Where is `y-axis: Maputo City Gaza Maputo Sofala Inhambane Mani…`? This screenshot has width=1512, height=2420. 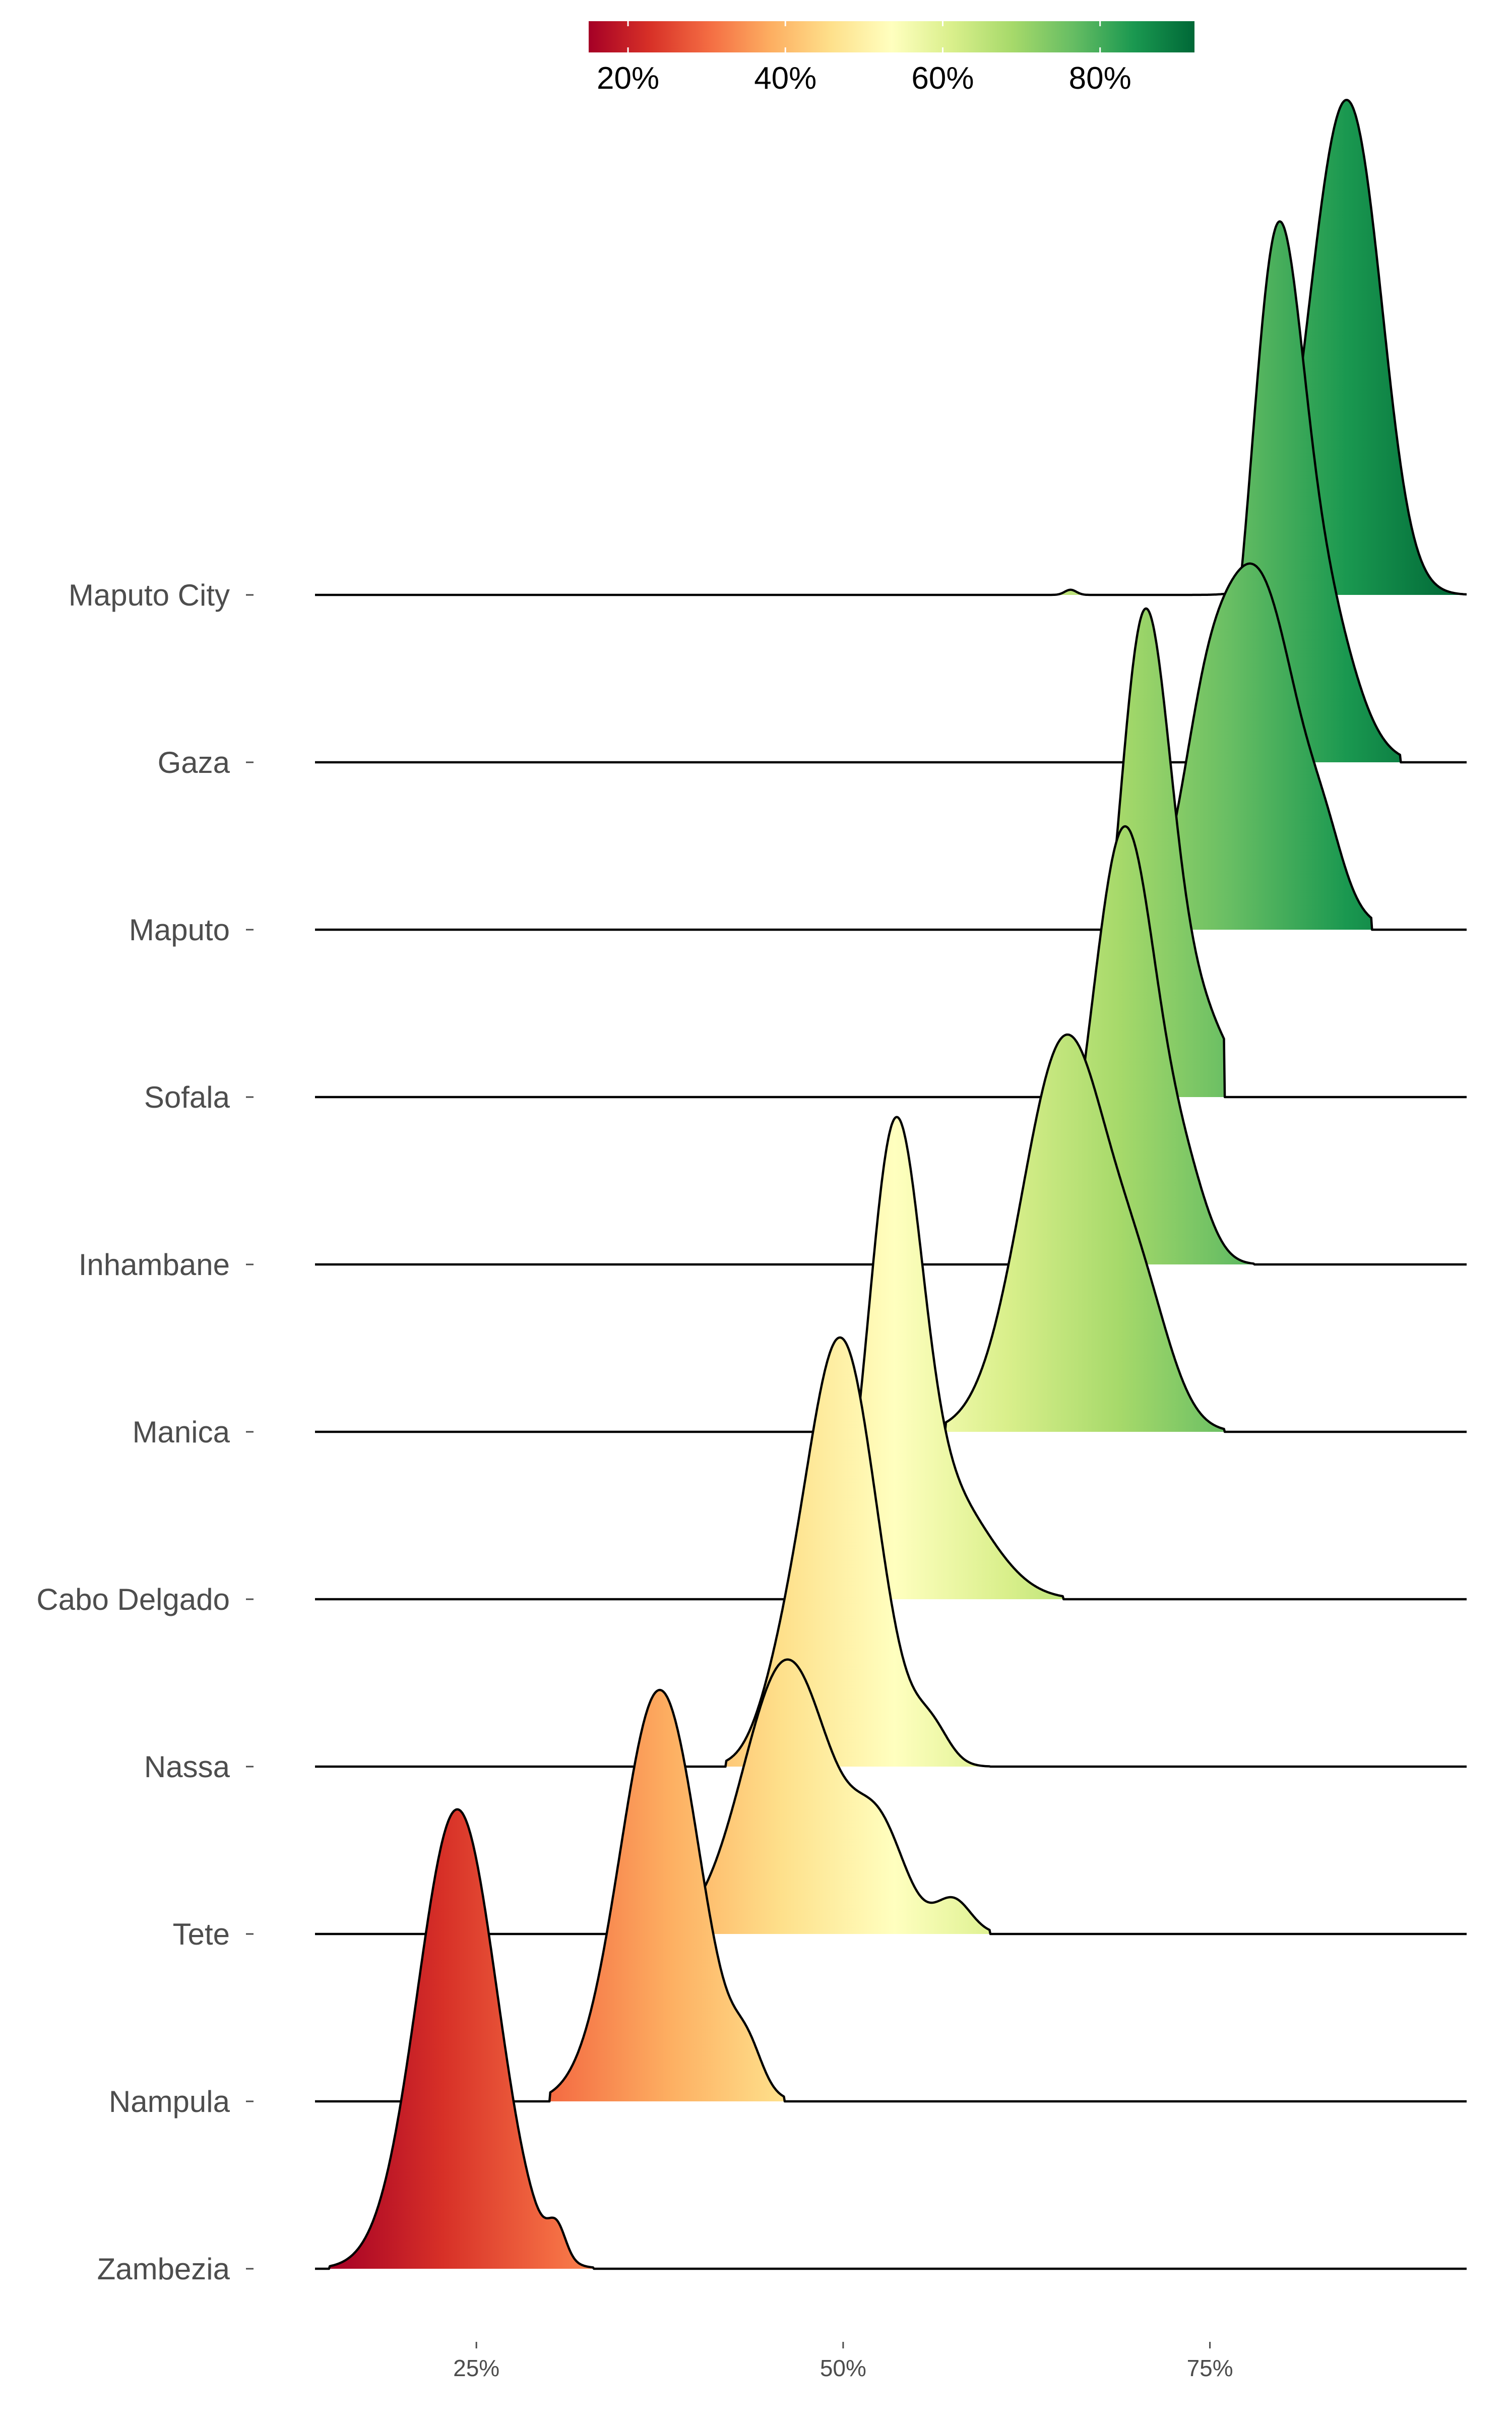 y-axis: Maputo City Gaza Maputo Sofala Inhambane Mani… is located at coordinates (145, 1432).